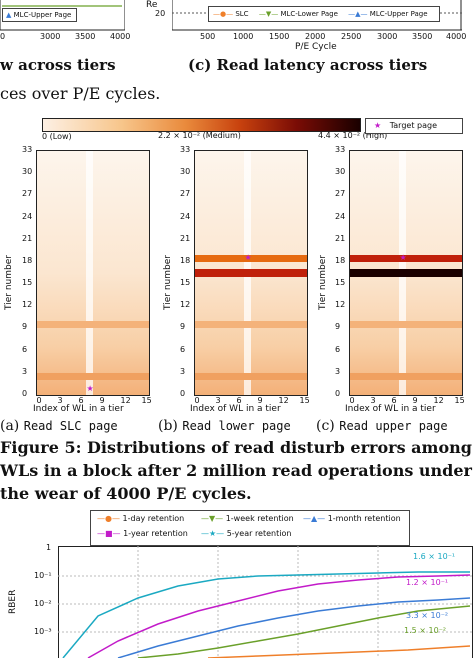  What do you see at coordinates (120, 36) in the screenshot?
I see `x-tick: 4000` at bounding box center [120, 36].